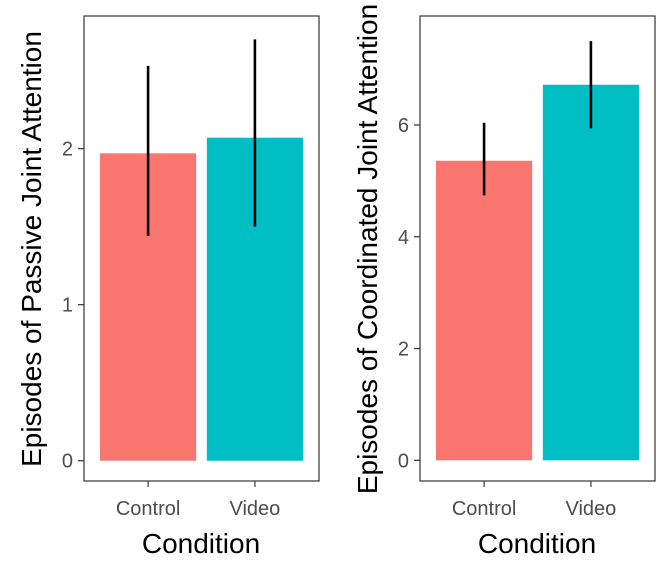  Describe the element at coordinates (367, 249) in the screenshot. I see `y-axis-title: Episodes of Coordinated Joint Attention` at that location.